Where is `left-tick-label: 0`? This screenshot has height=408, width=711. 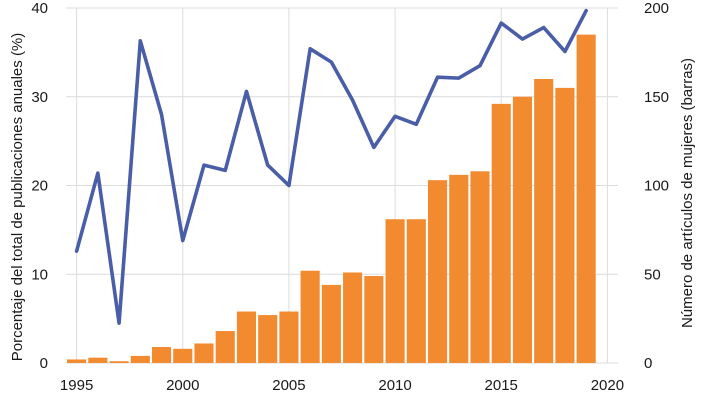 left-tick-label: 0 is located at coordinates (44, 363).